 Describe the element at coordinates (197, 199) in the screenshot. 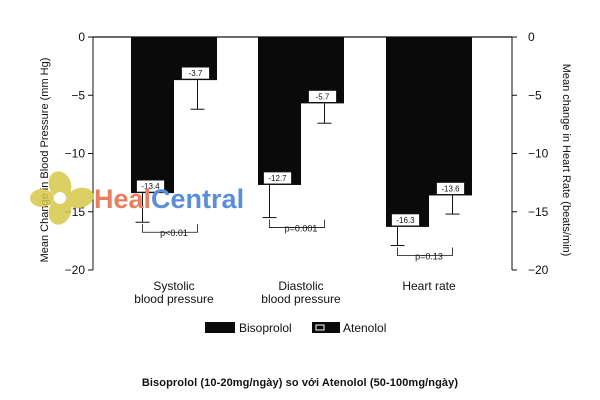

I see `watermark-text-central: Central` at that location.